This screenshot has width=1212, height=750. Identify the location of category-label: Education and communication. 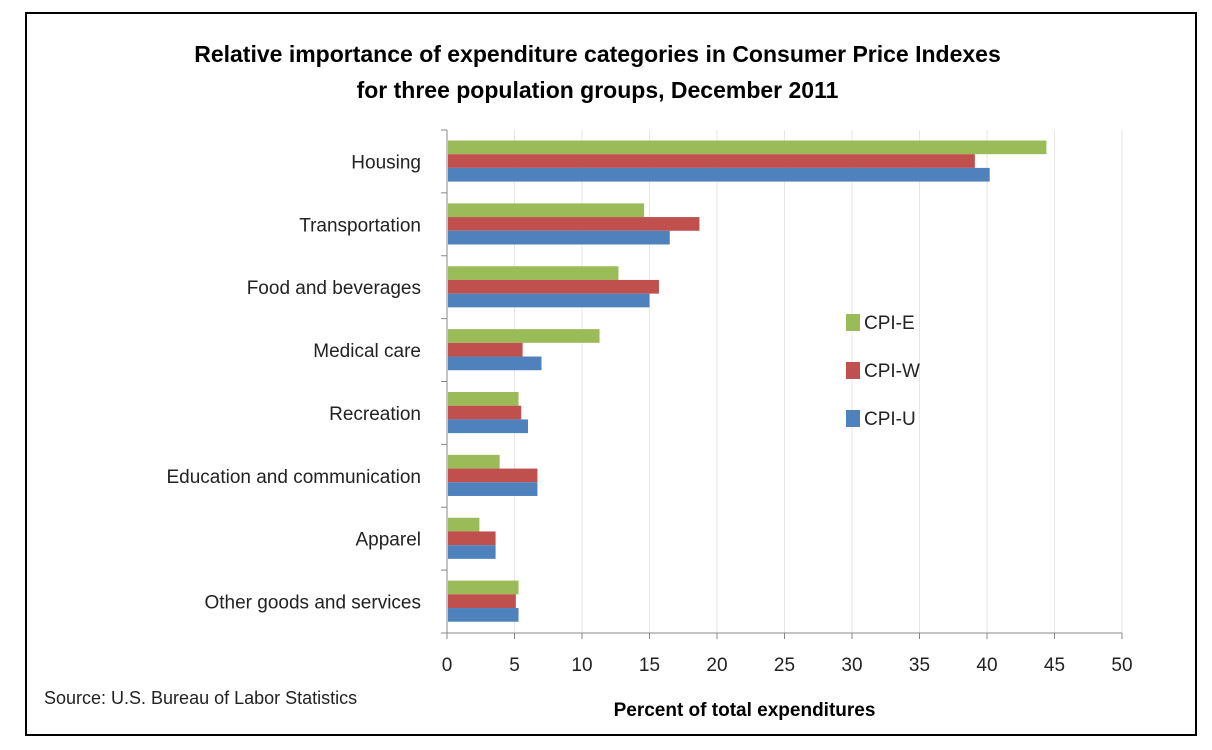
(293, 477).